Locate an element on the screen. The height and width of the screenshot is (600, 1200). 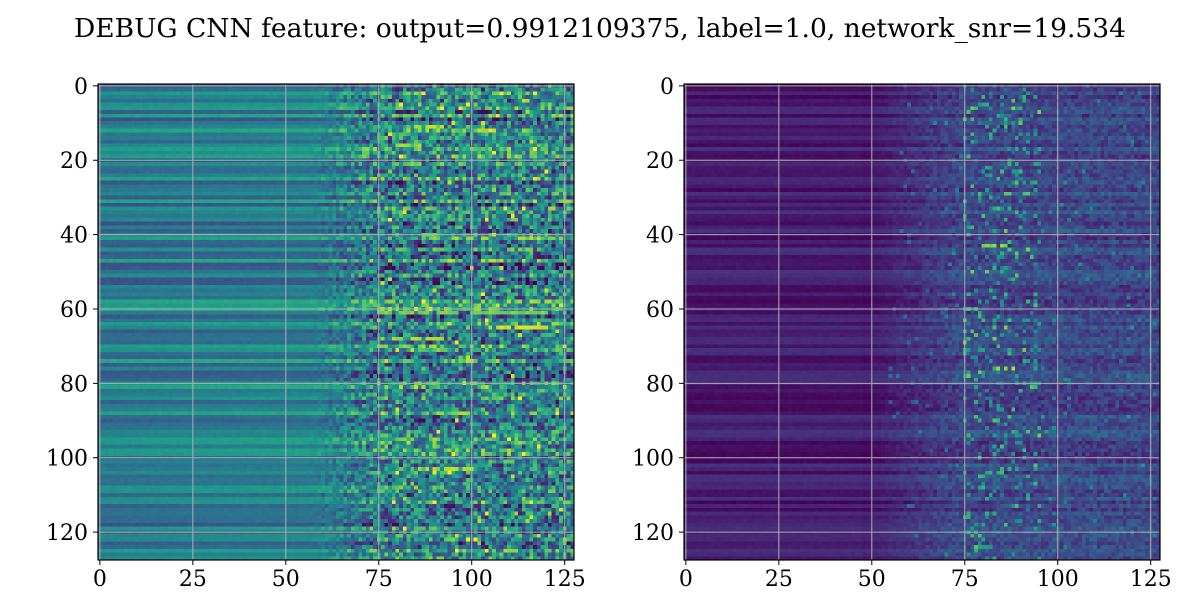
left-y-tick-label: 60 is located at coordinates (74, 310).